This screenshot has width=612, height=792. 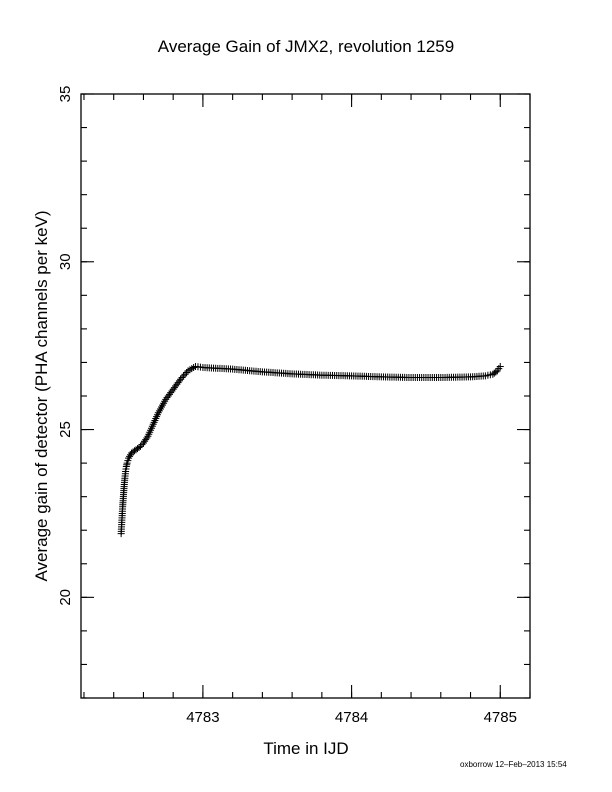 What do you see at coordinates (65, 94) in the screenshot?
I see `y-tick-label: 35` at bounding box center [65, 94].